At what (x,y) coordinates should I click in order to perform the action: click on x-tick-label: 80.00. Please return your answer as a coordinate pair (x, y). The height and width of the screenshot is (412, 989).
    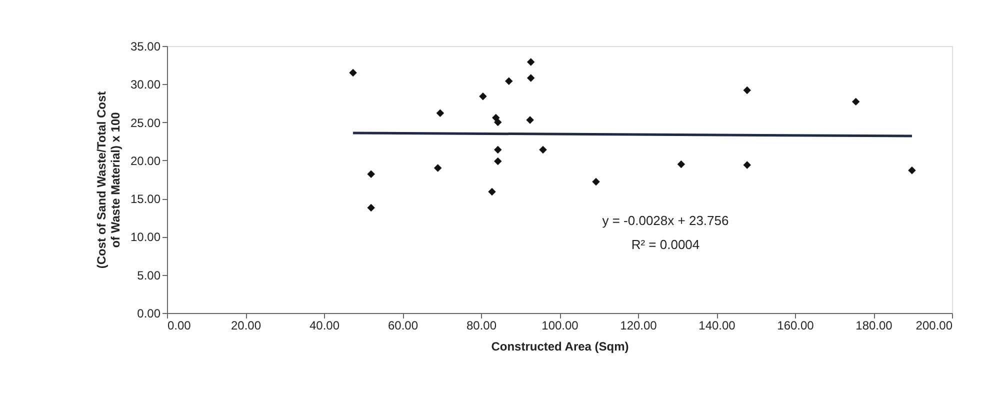
    Looking at the image, I should click on (481, 325).